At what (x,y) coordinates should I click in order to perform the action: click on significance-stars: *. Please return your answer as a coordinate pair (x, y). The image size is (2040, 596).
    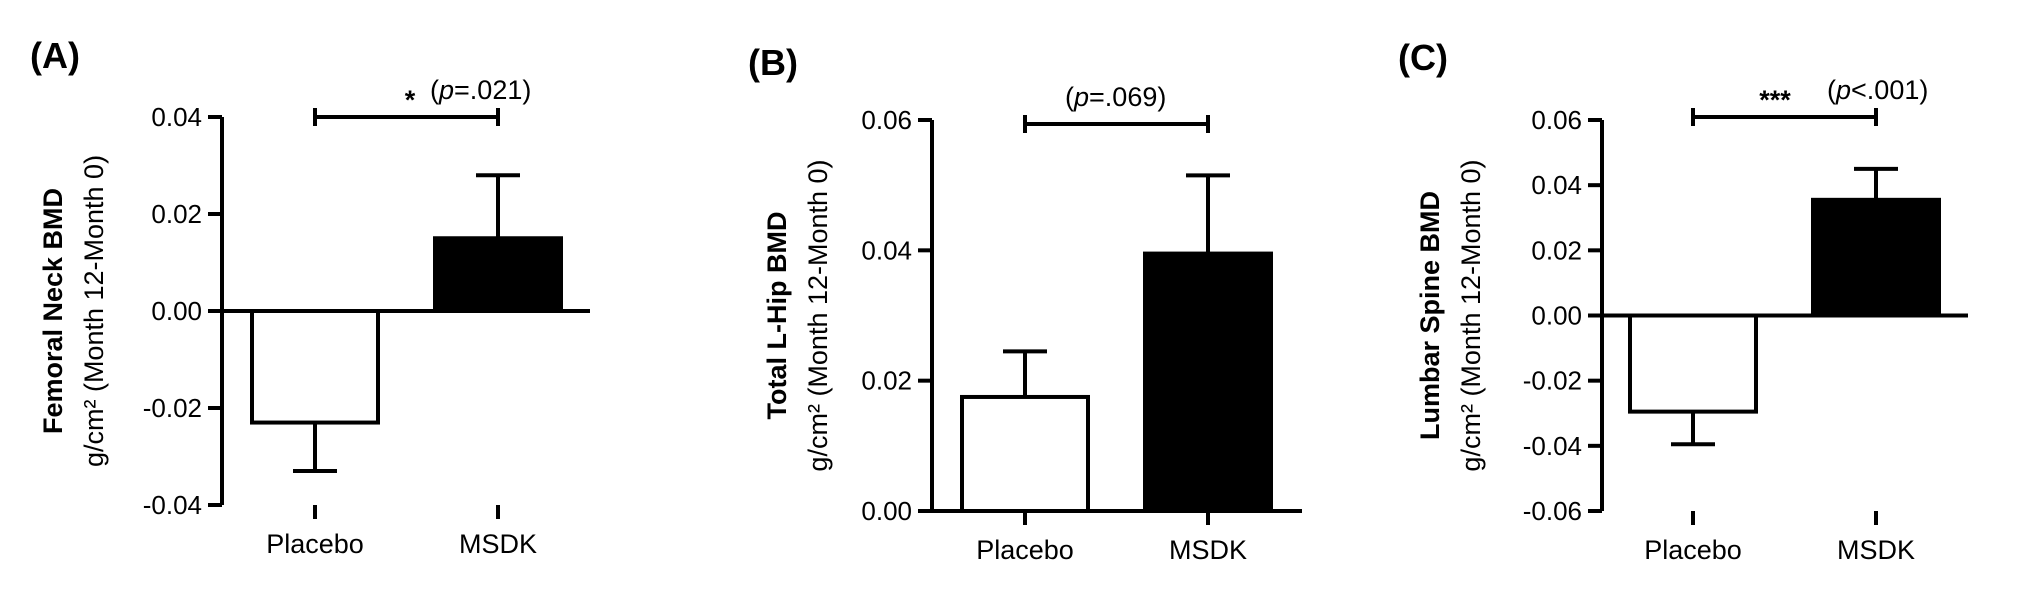
    Looking at the image, I should click on (410, 100).